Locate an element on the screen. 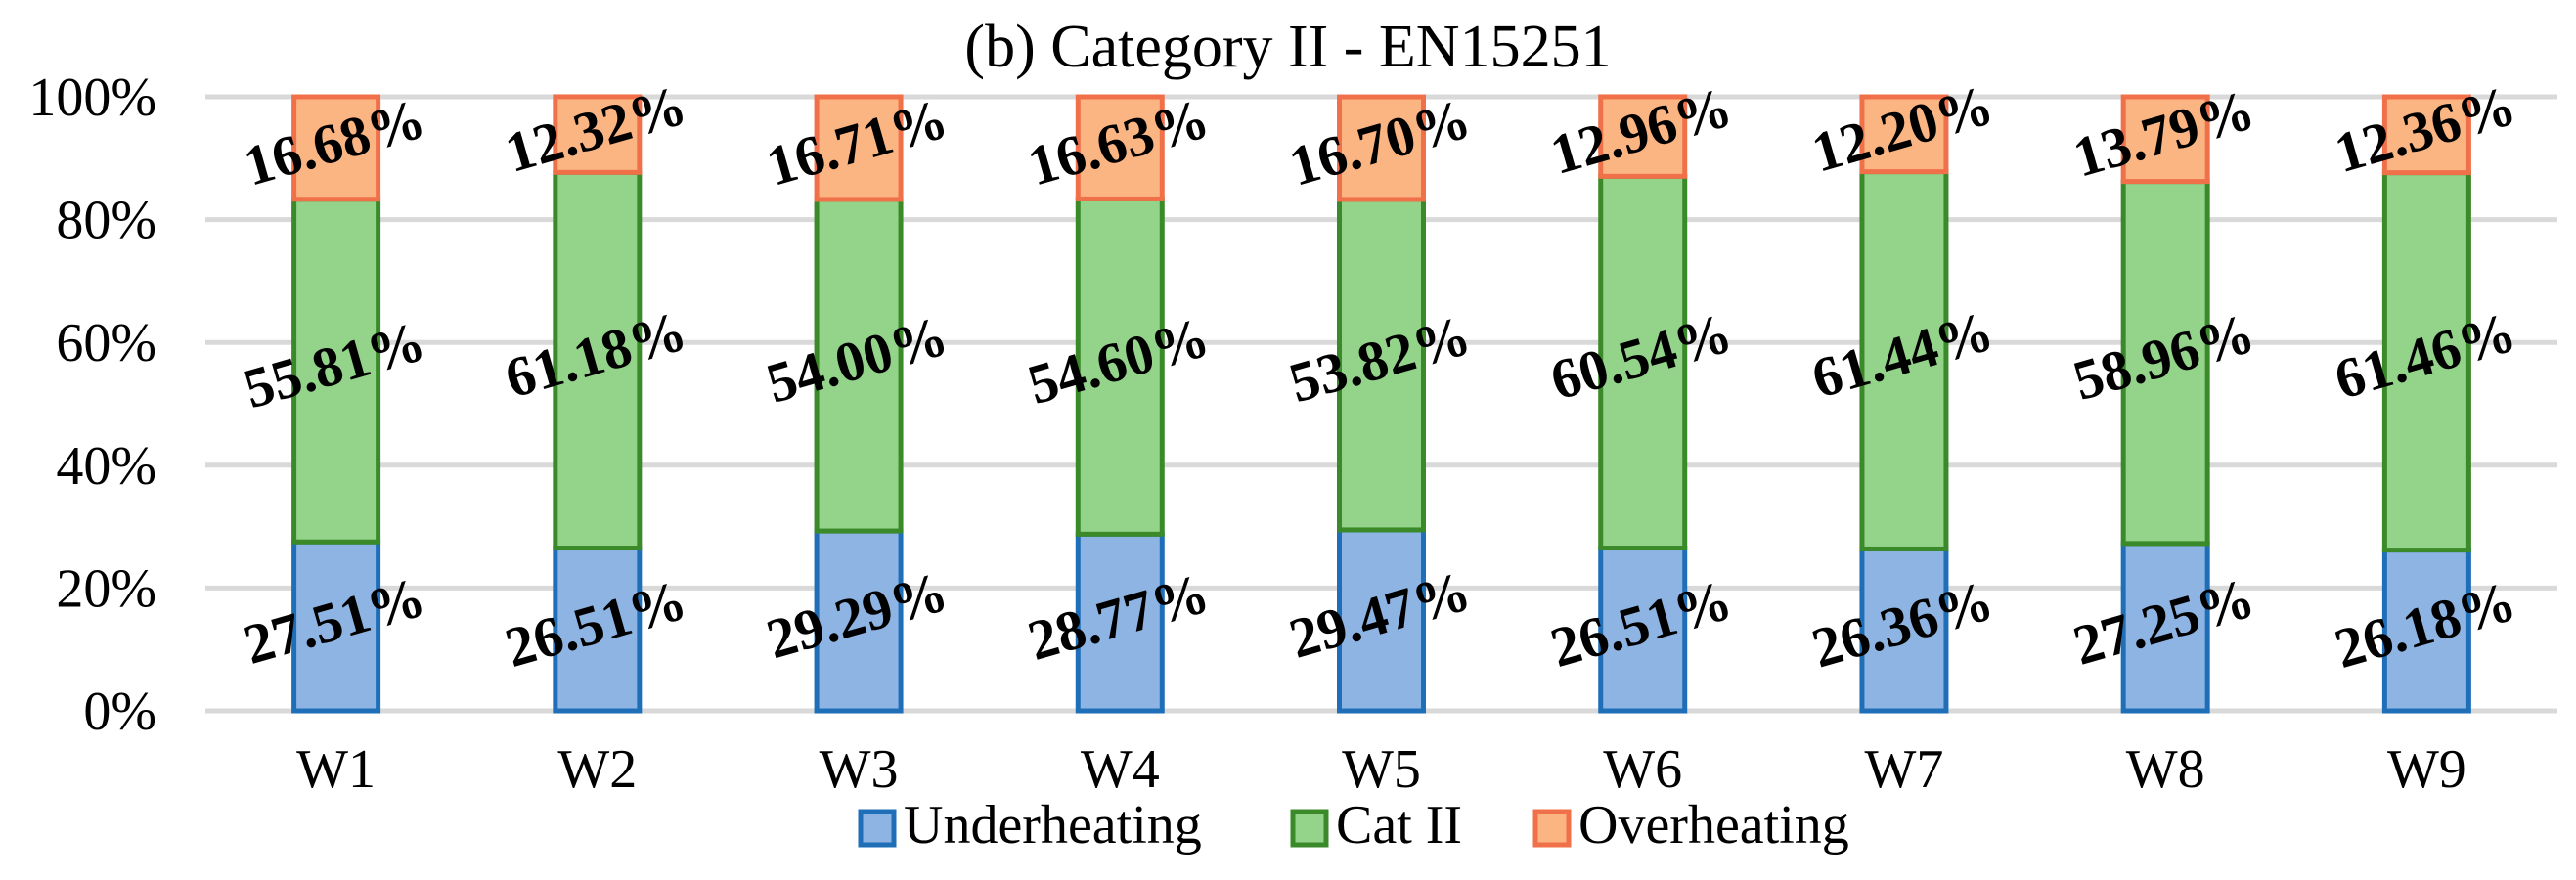  bar-cat-ii-w8 is located at coordinates (2165, 363).